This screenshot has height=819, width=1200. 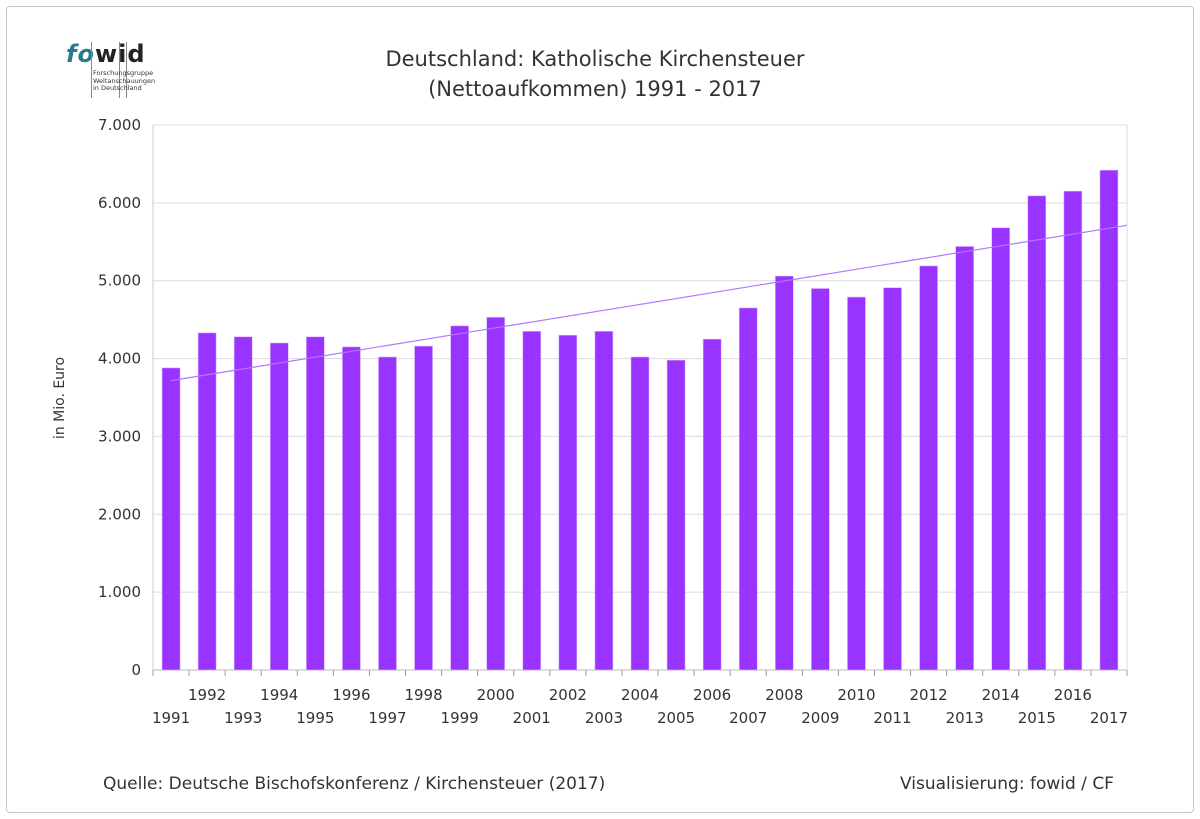 What do you see at coordinates (965, 718) in the screenshot?
I see `x-tick-label: 2013` at bounding box center [965, 718].